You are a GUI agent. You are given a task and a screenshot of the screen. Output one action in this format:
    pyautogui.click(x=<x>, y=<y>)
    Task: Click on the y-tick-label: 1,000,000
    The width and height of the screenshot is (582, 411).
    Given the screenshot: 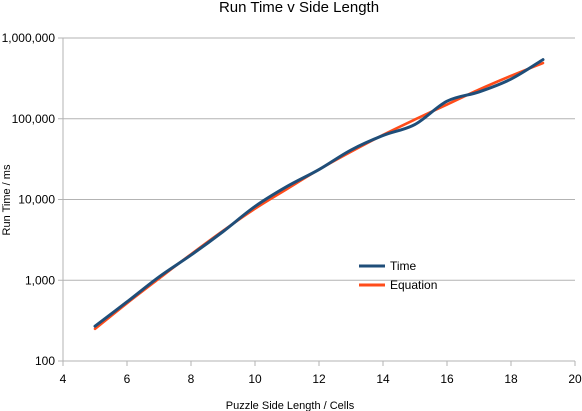 What is the action you would take?
    pyautogui.click(x=29, y=38)
    